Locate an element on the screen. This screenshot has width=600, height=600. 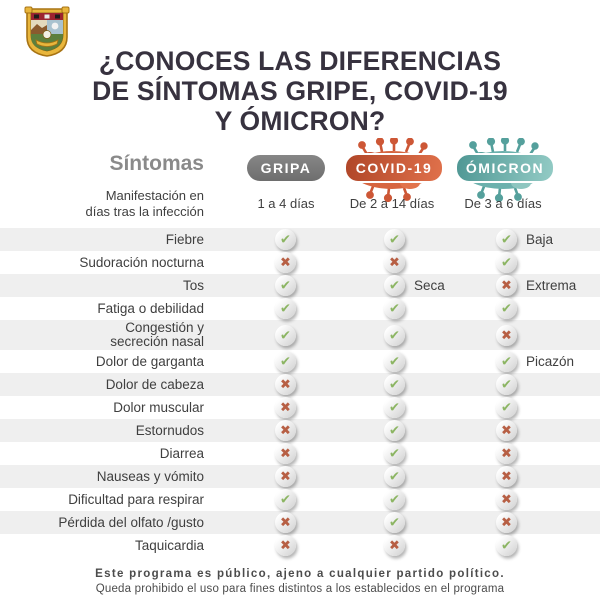
table-row: Congestión y secreción nasal ✔ ✔ ✖ is located at coordinates (300, 335).